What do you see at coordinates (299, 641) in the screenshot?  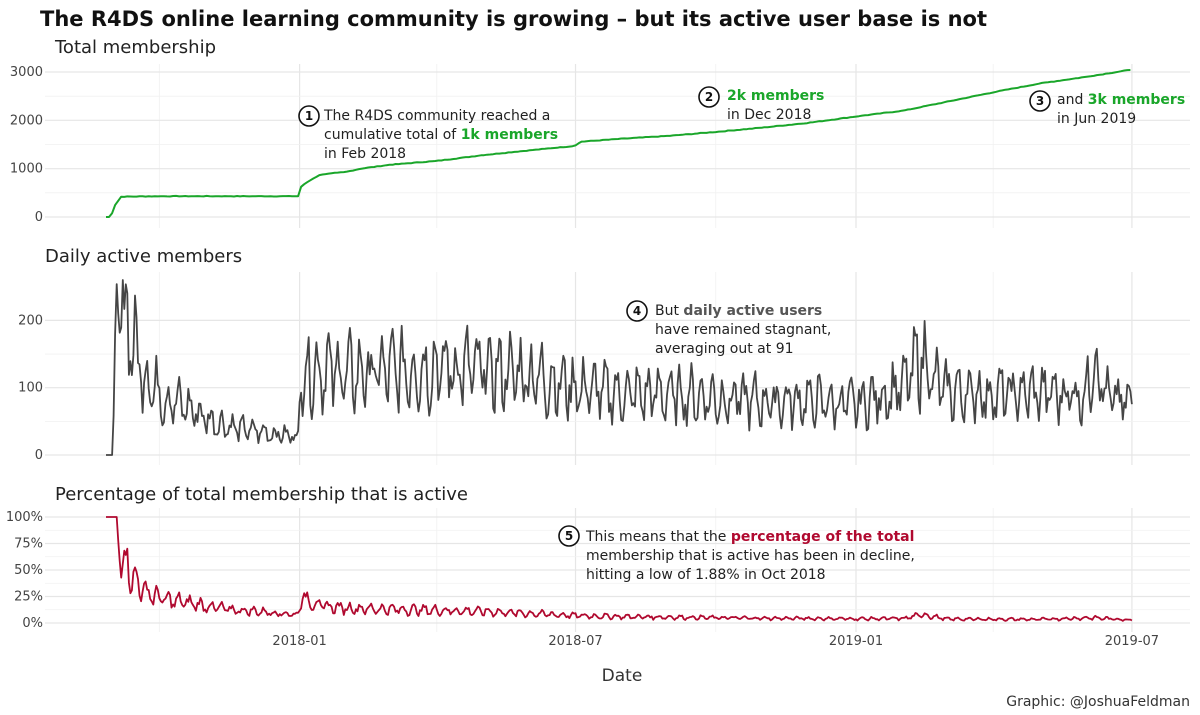 I see `x-tick-label: 2018-01` at bounding box center [299, 641].